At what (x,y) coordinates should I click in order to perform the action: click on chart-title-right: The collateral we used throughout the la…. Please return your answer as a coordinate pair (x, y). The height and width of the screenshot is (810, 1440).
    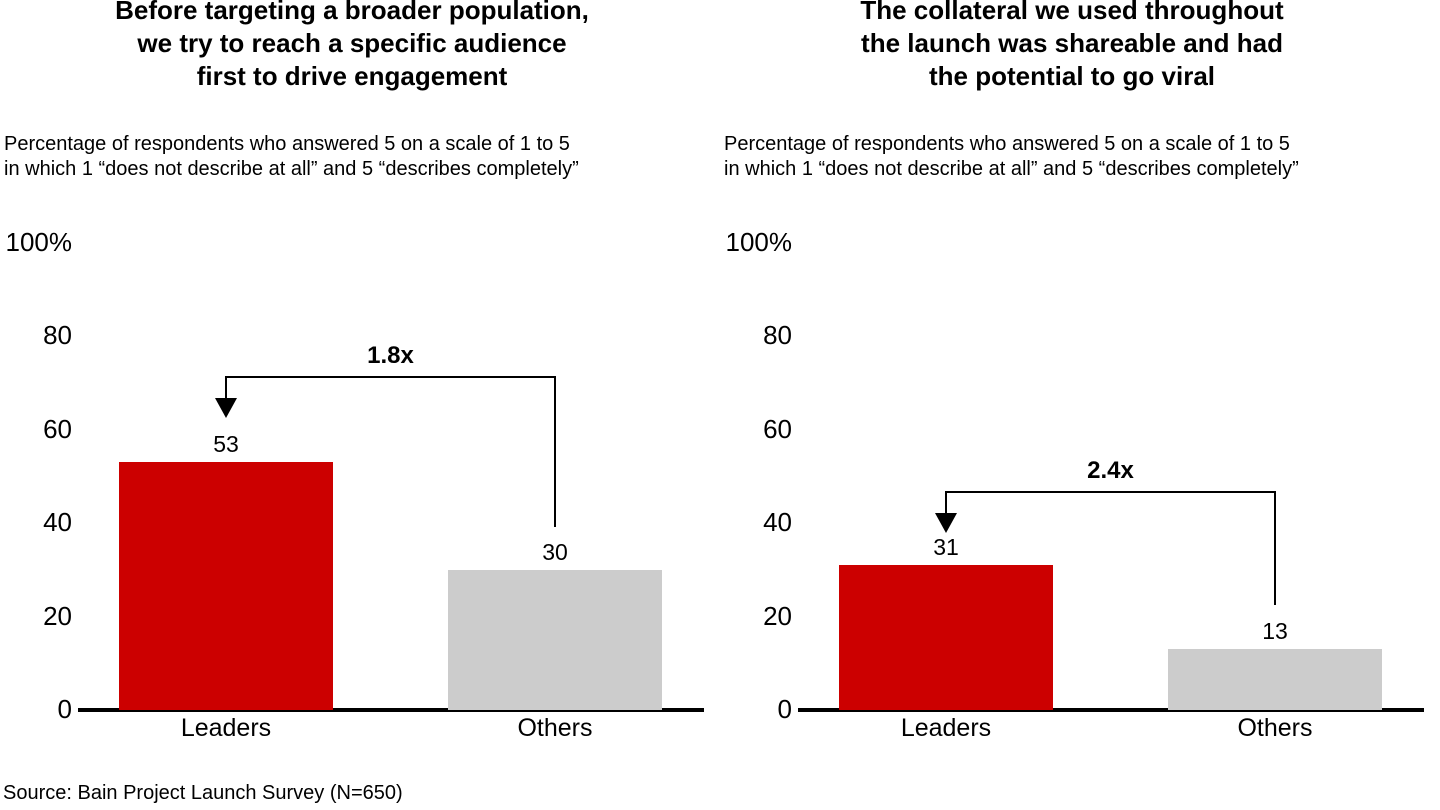
    Looking at the image, I should click on (1072, 45).